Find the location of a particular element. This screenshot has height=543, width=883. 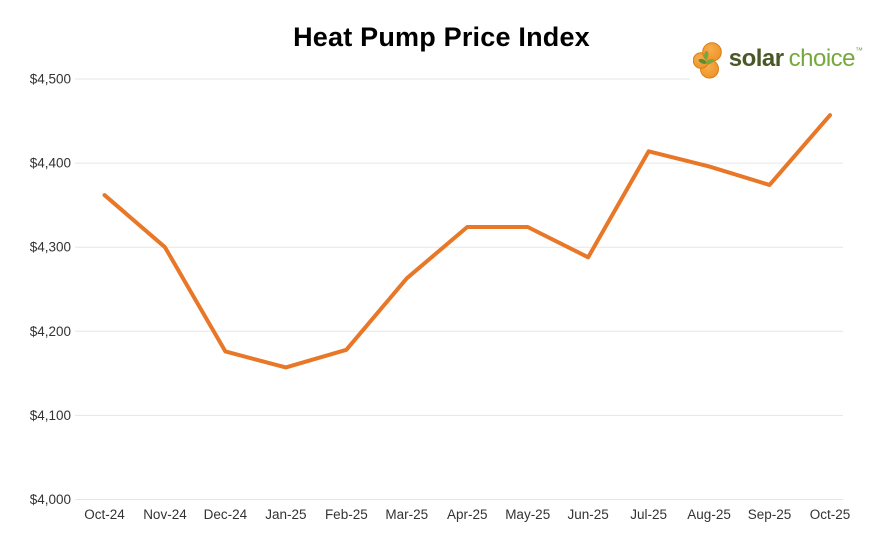

x-axis-tick-label: Oct-24 is located at coordinates (104, 514).